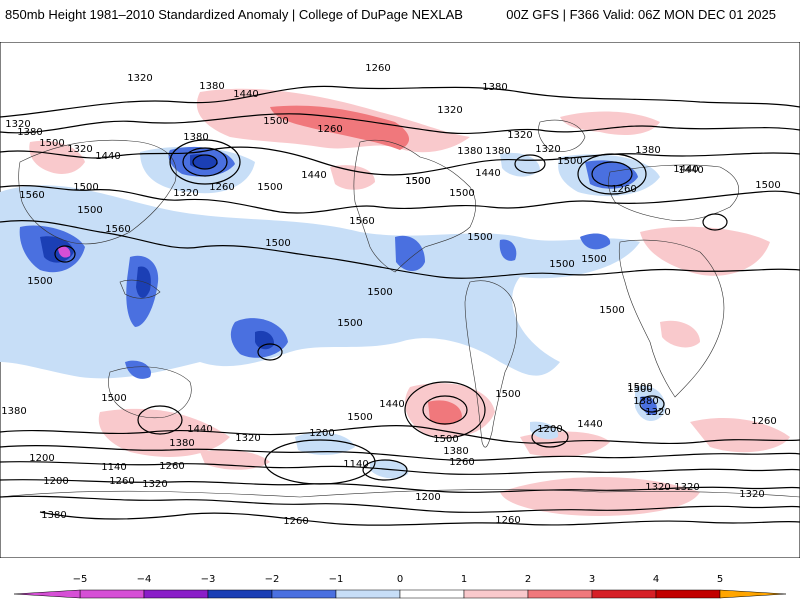 The width and height of the screenshot is (800, 605). What do you see at coordinates (144, 579) in the screenshot?
I see `colorbar-tick-label: −4` at bounding box center [144, 579].